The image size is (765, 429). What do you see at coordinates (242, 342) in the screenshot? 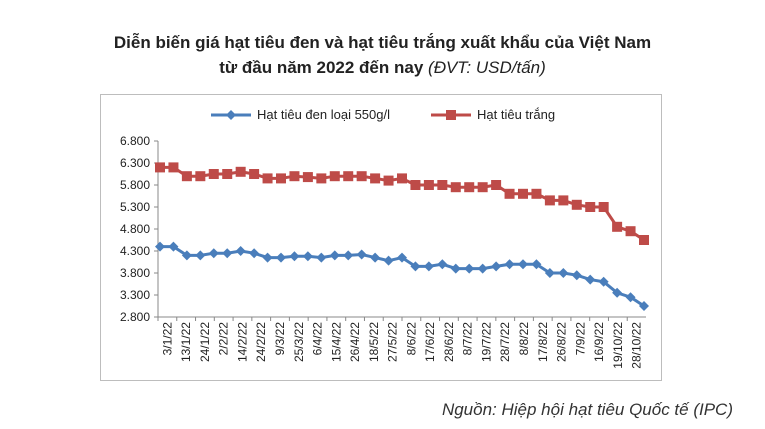
I see `x-tick-label: 14/2/22` at bounding box center [242, 342].